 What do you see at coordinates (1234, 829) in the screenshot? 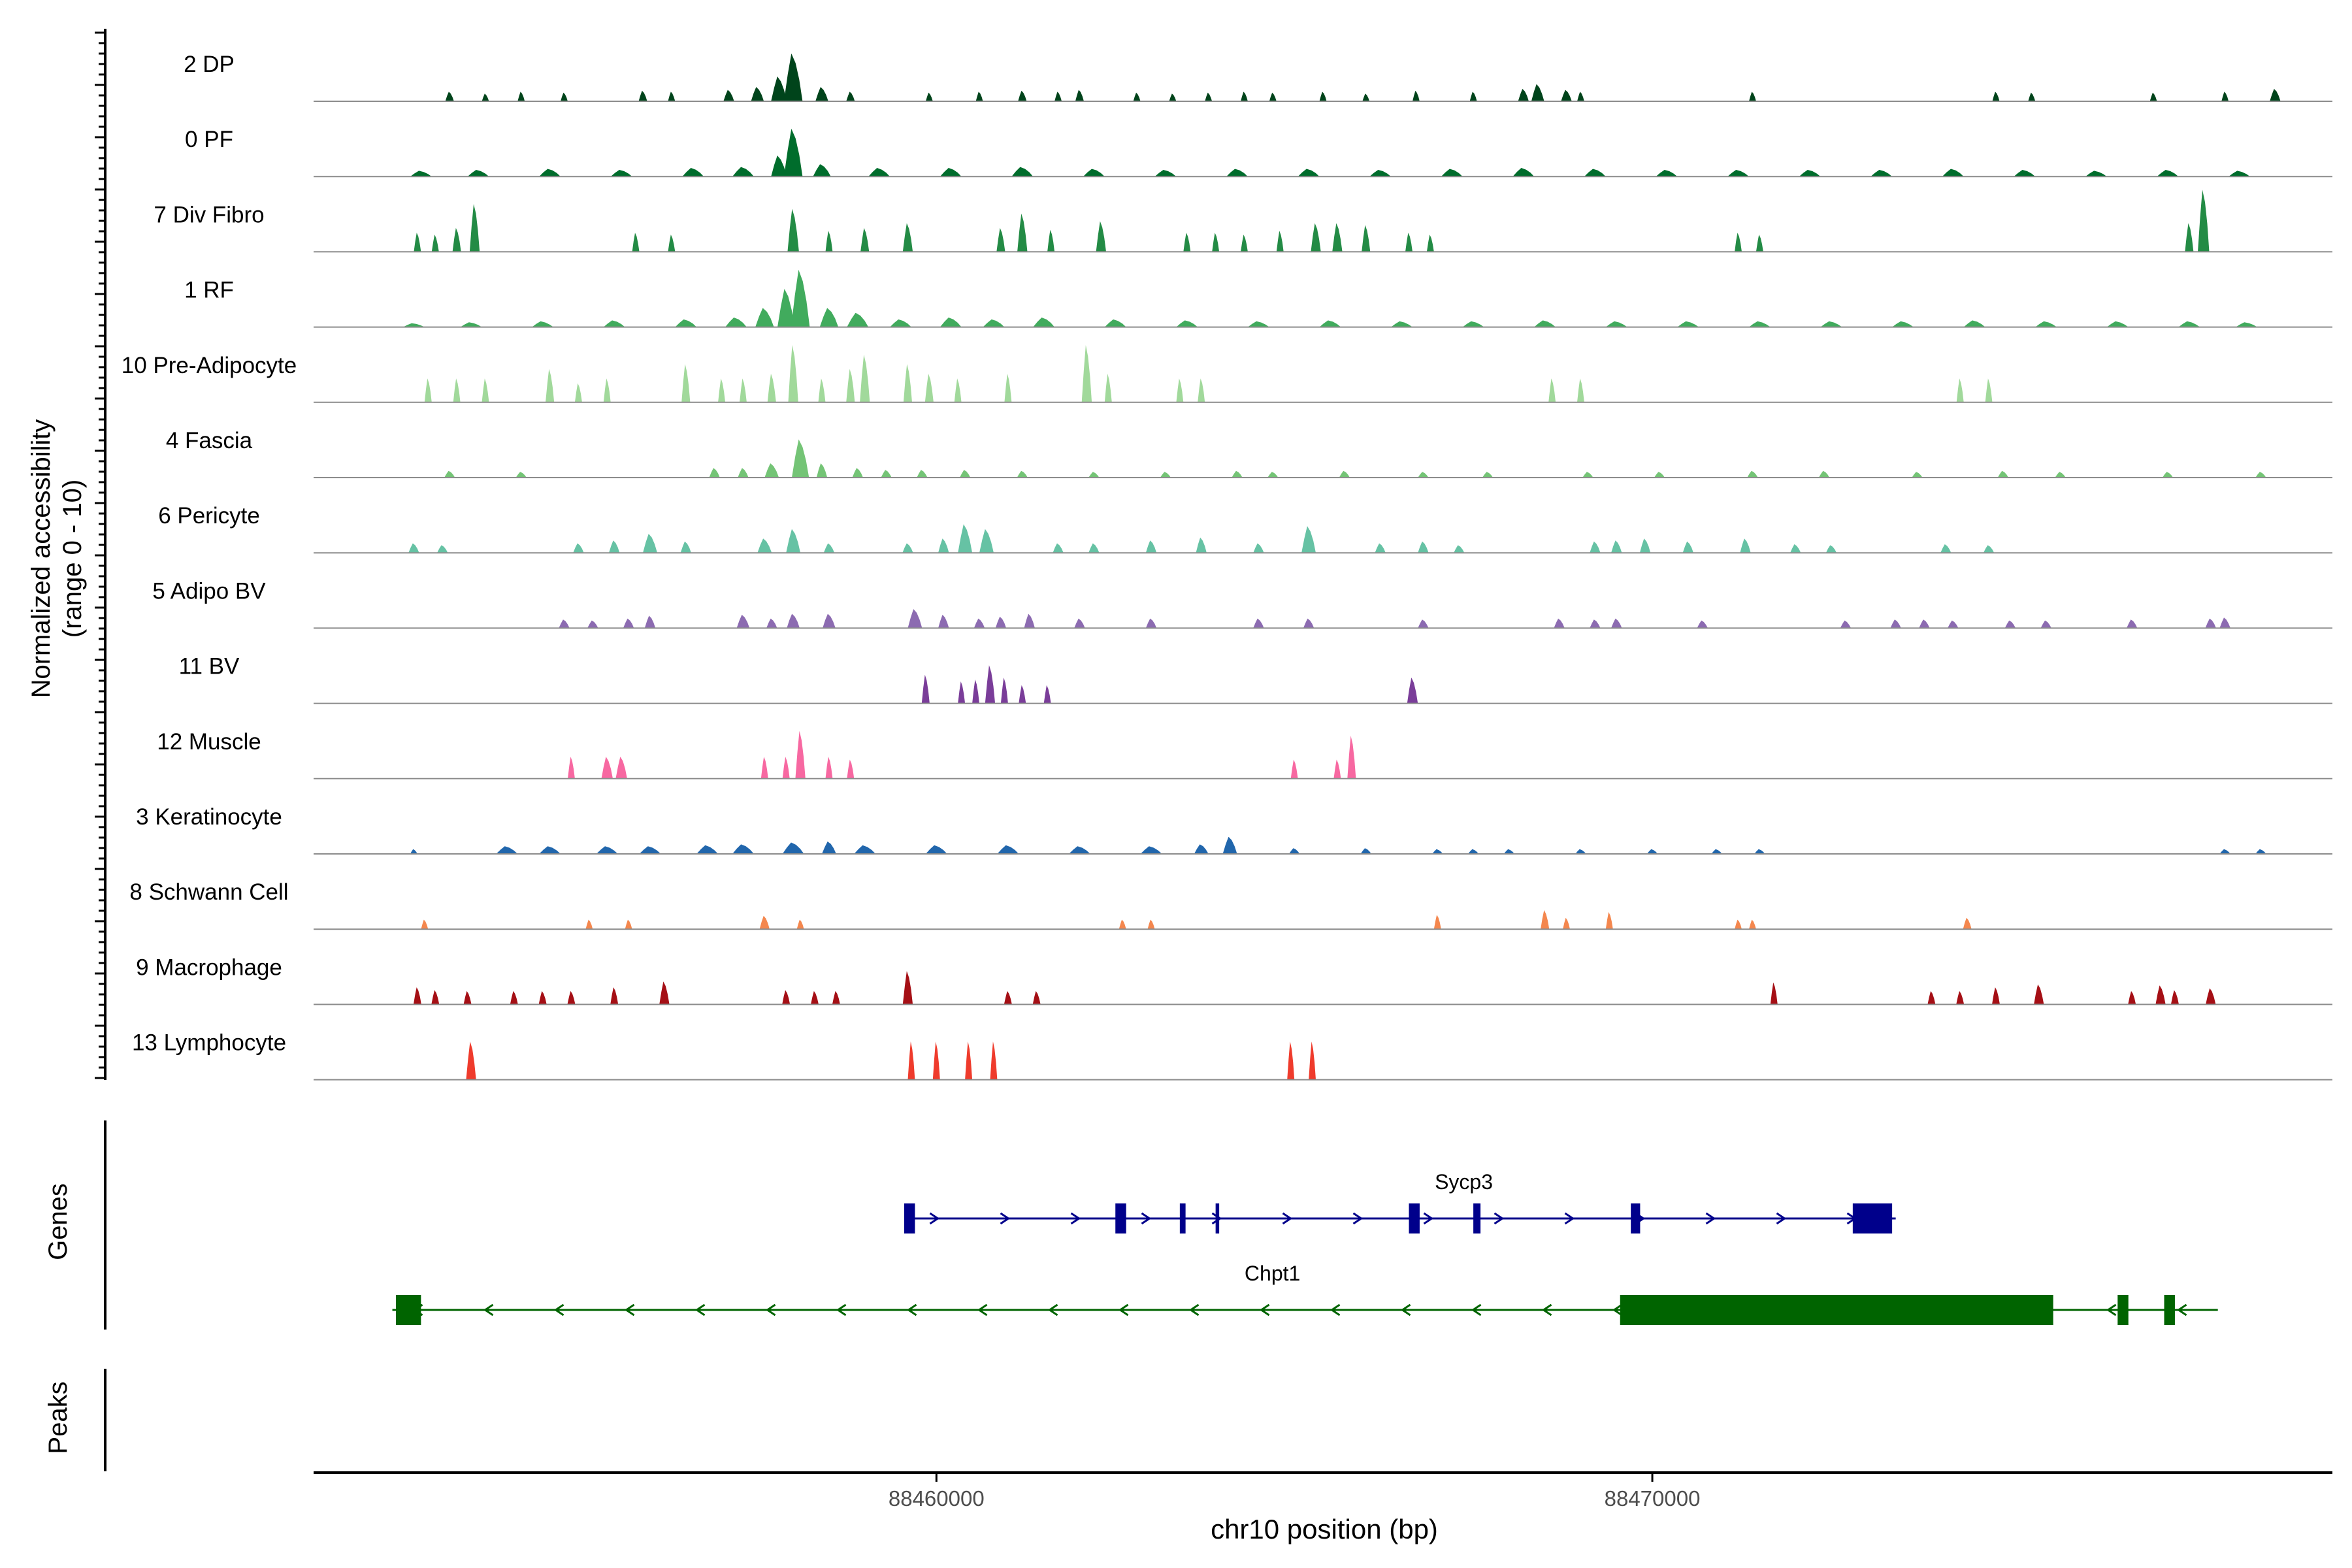
I see `track-10: 3 Keratinocyte` at bounding box center [1234, 829].